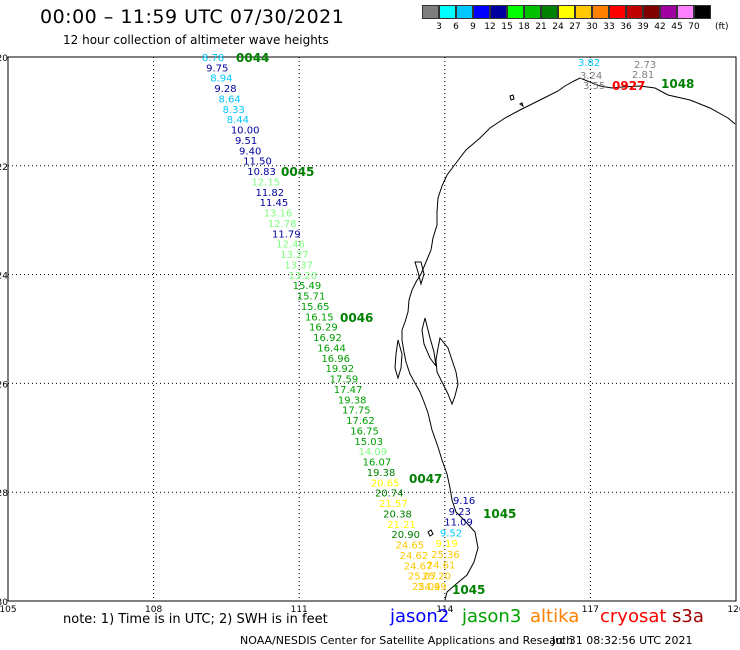  Describe the element at coordinates (356, 411) in the screenshot. I see `track-value: 17.75` at that location.